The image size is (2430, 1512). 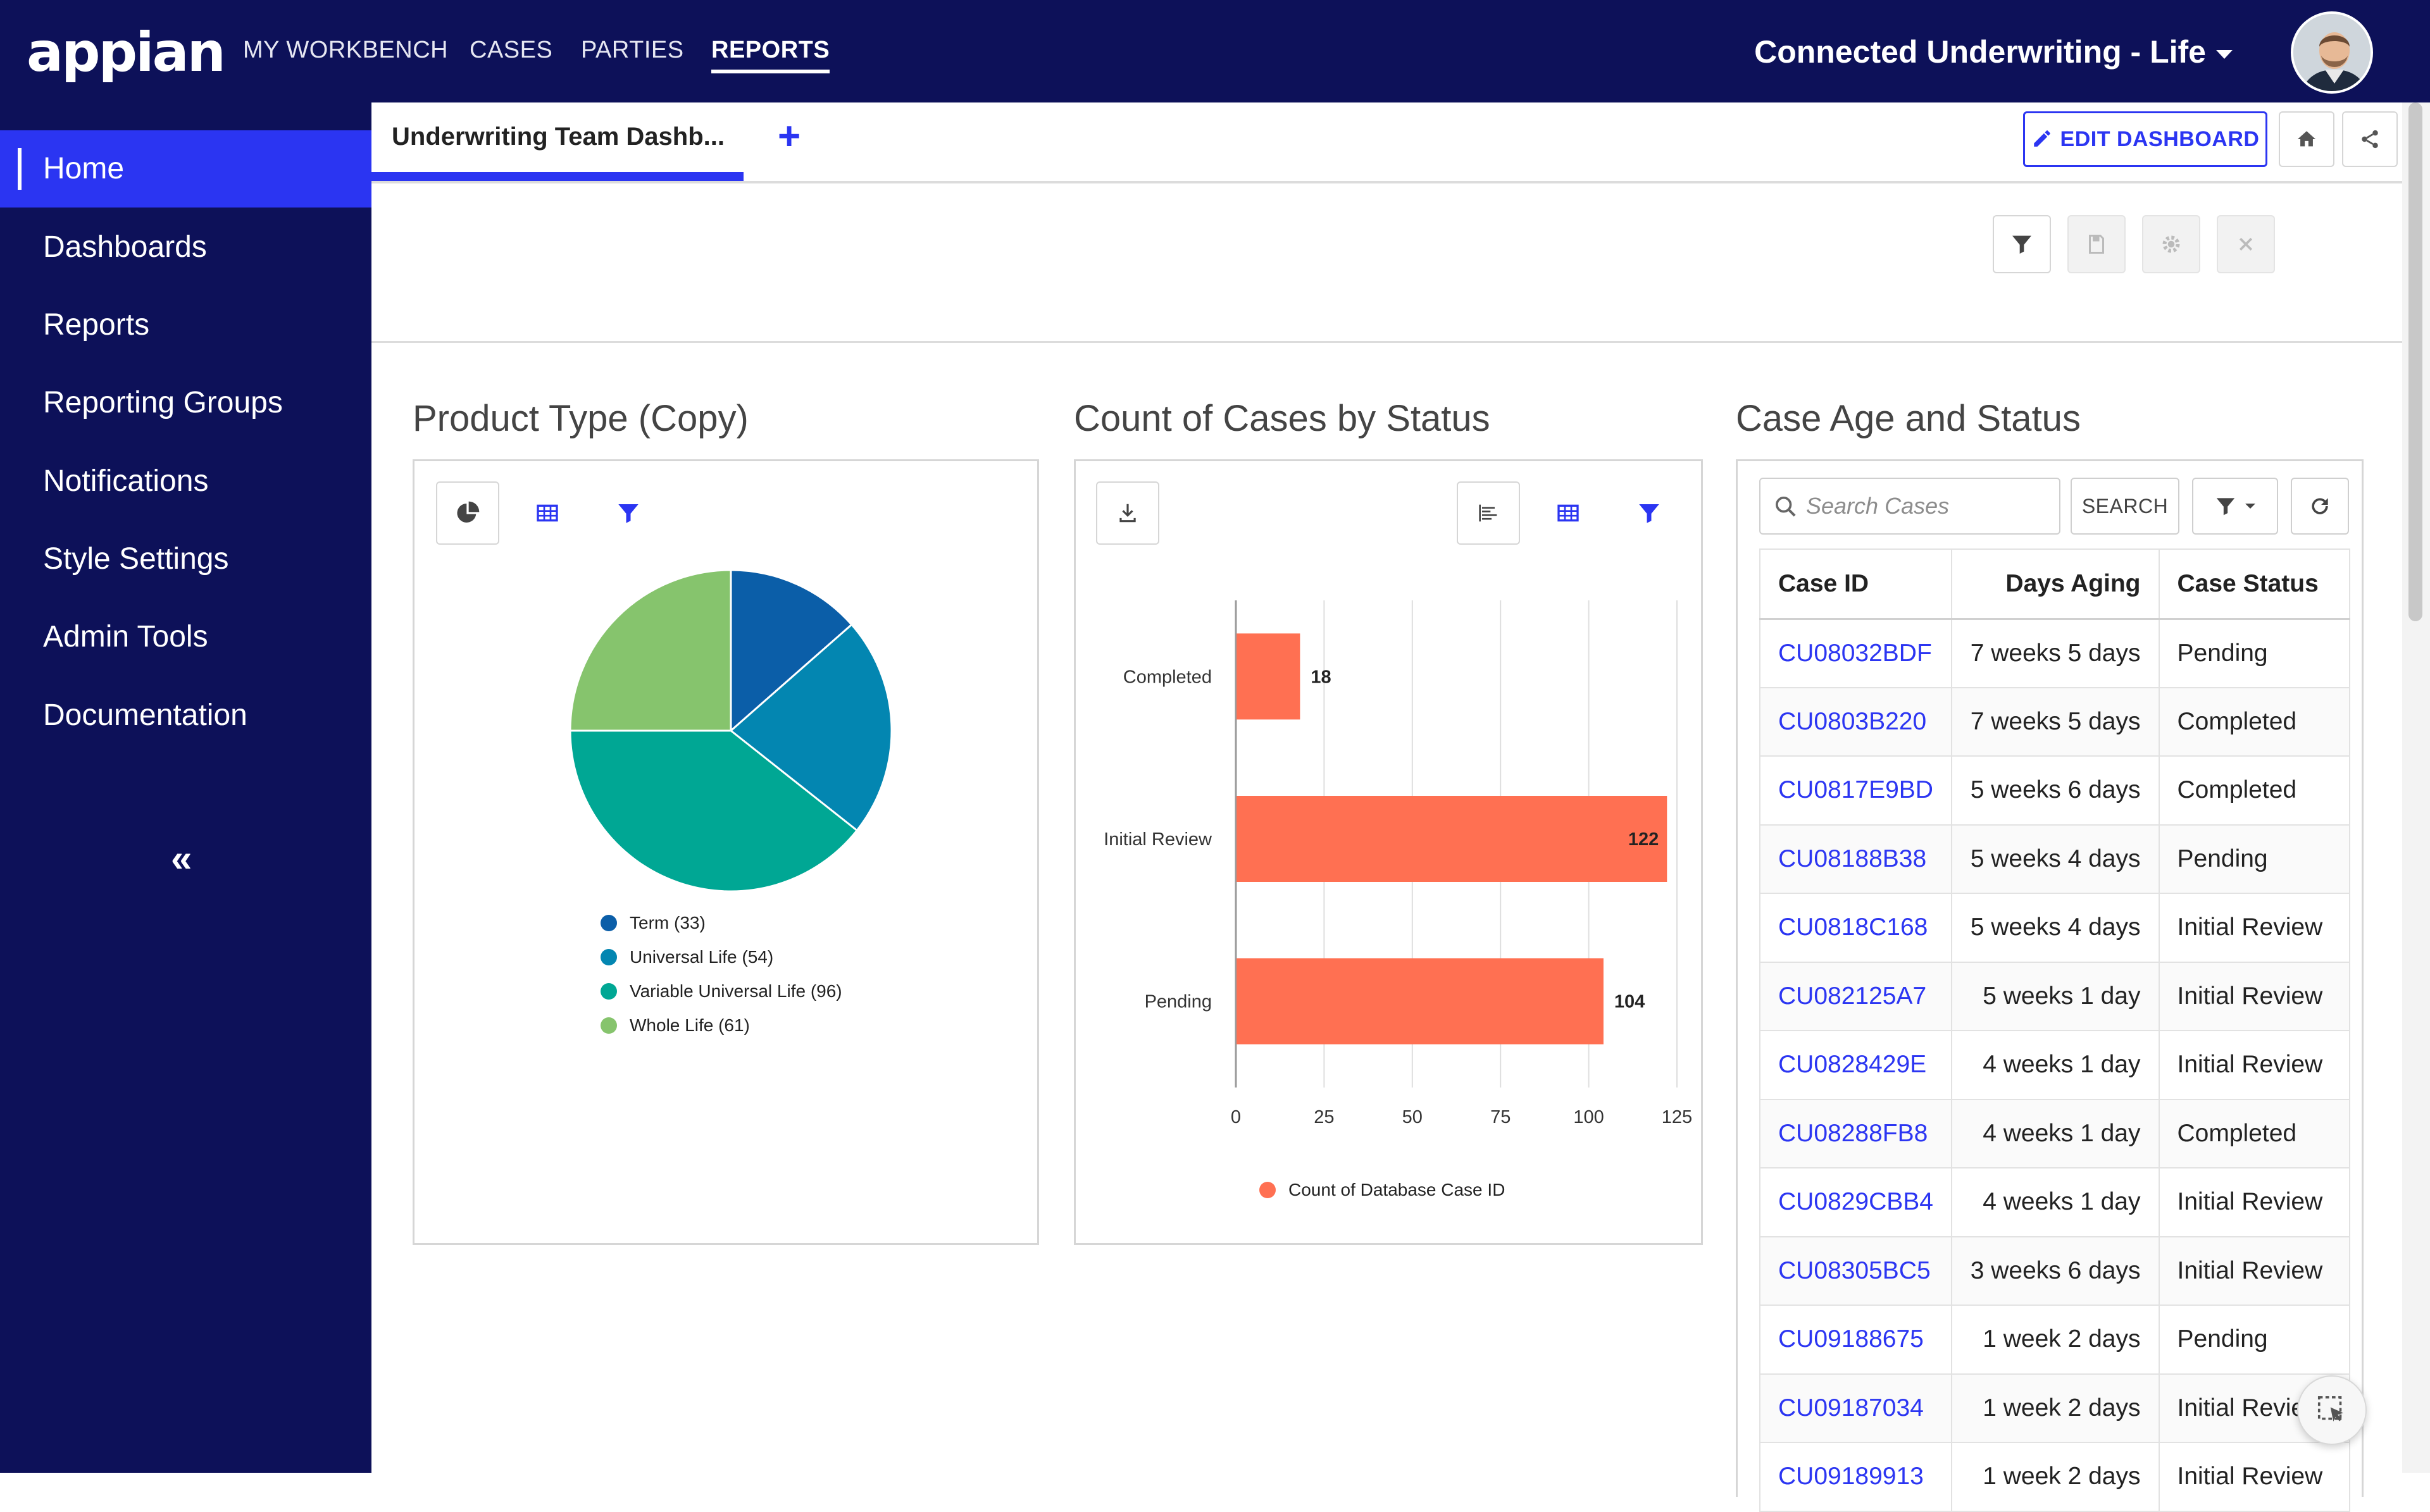 I want to click on table-row: CU08288FB8 4 weeks 1 day Completed, so click(x=2054, y=1133).